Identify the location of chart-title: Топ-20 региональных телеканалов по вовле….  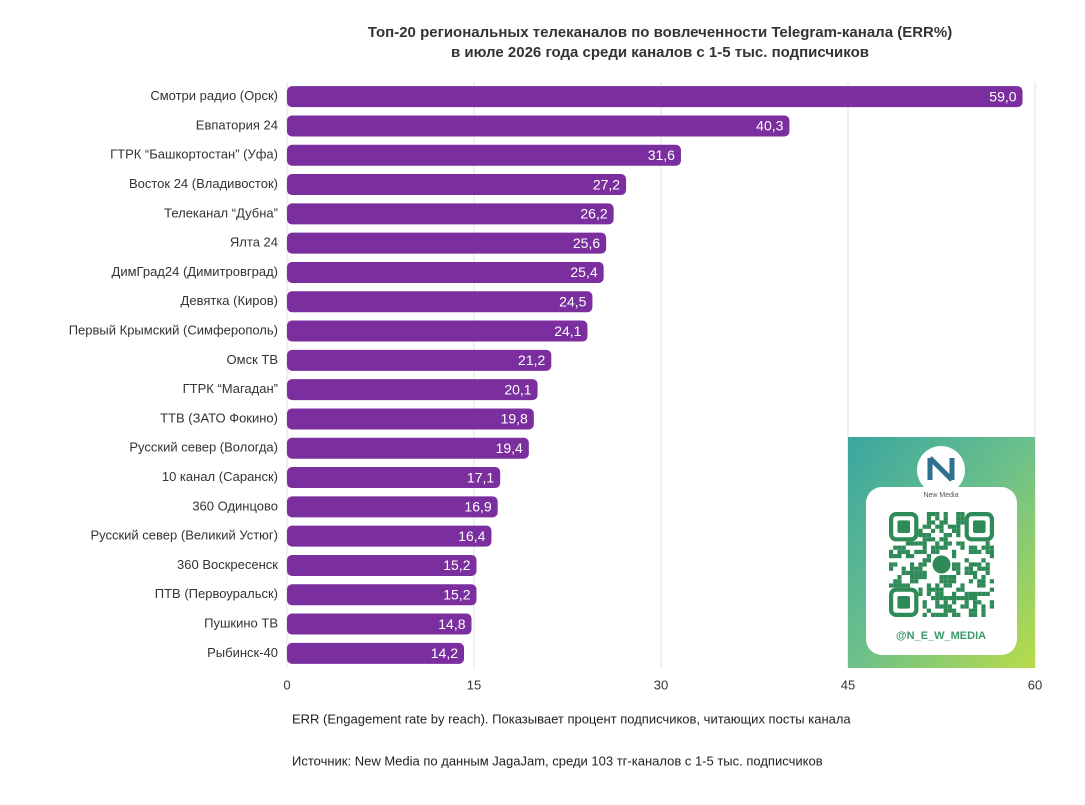
(660, 32).